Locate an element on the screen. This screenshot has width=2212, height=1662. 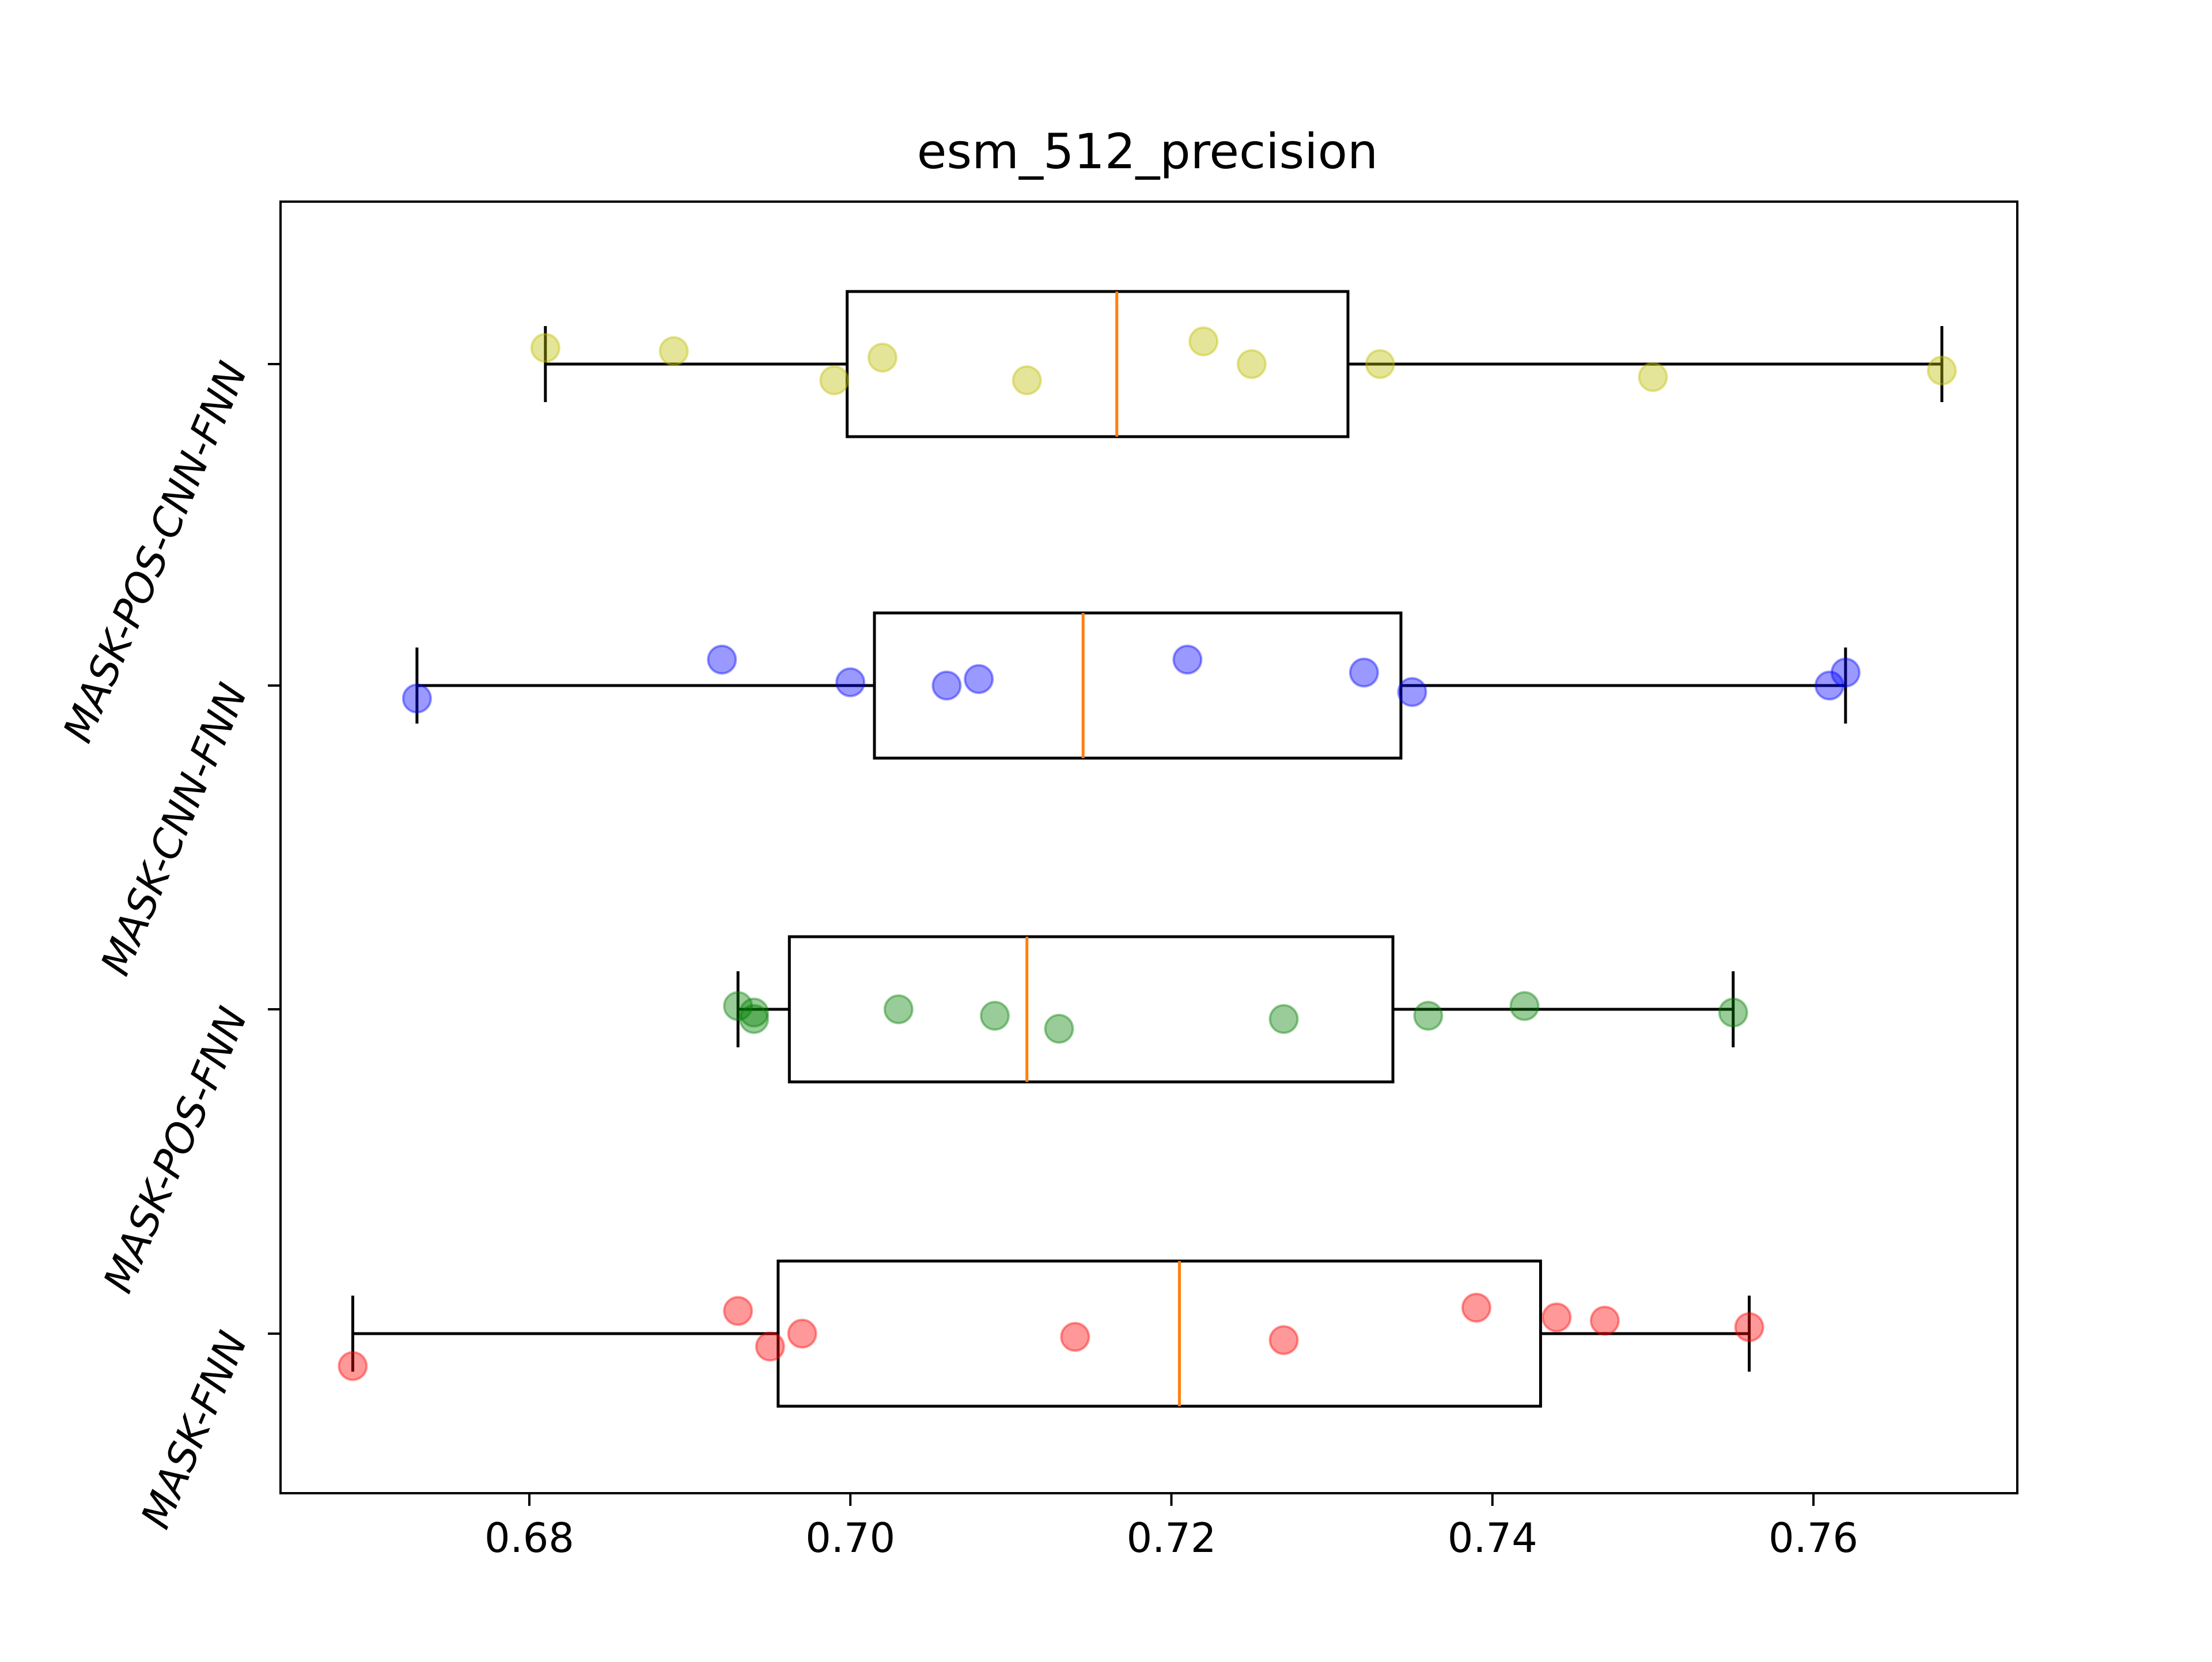
x-tick-label: 0.76 is located at coordinates (1813, 1538).